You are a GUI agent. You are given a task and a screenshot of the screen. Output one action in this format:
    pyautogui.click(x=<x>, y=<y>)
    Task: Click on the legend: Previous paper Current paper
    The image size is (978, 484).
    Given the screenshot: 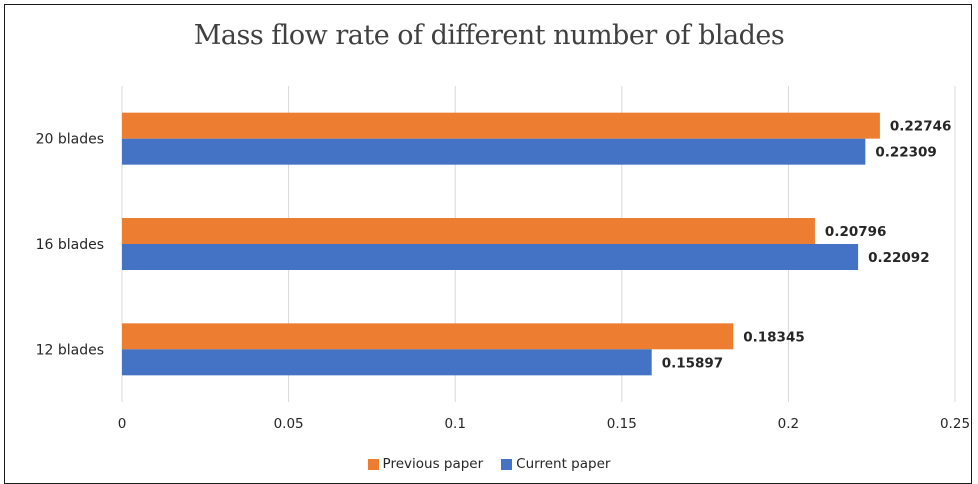 What is the action you would take?
    pyautogui.click(x=489, y=464)
    